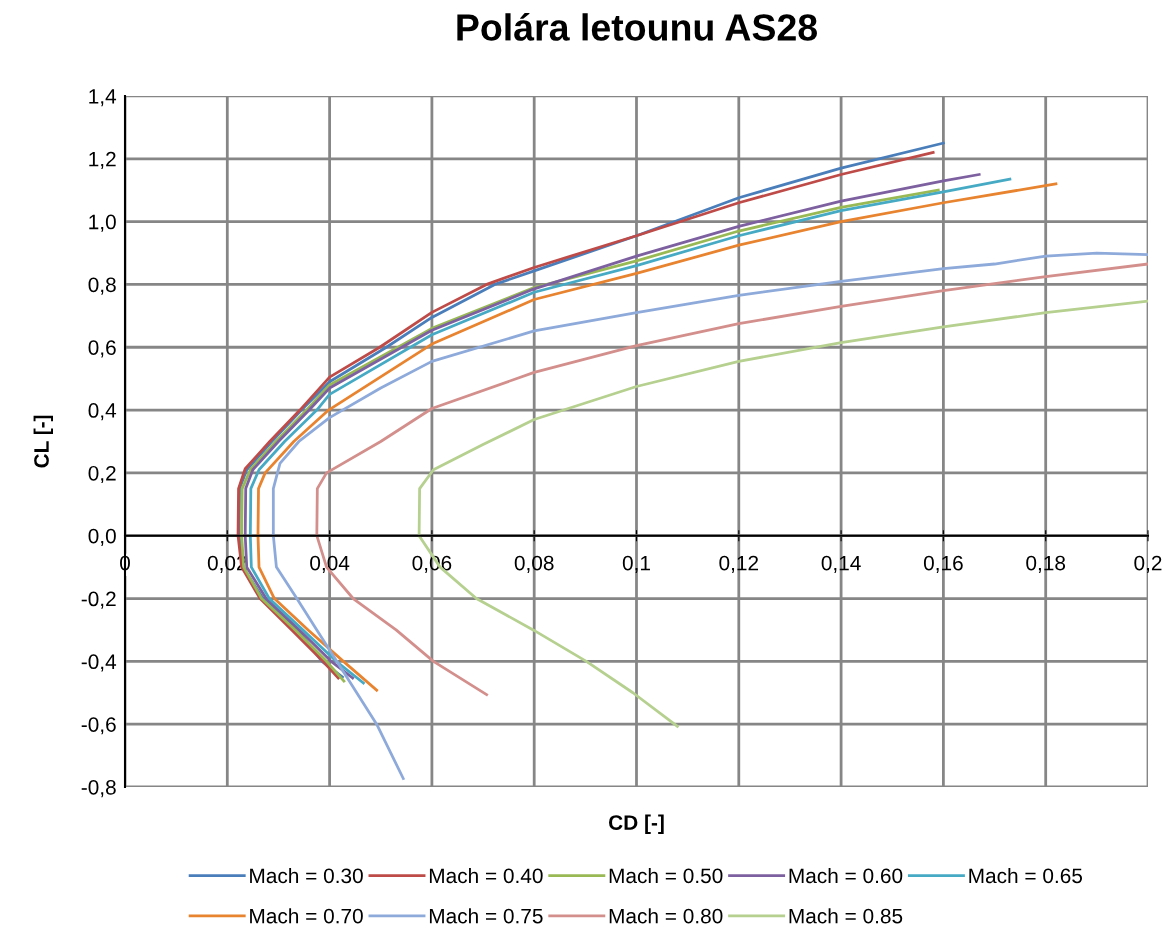 The image size is (1165, 939). I want to click on y-tick-label: 1,4, so click(103, 98).